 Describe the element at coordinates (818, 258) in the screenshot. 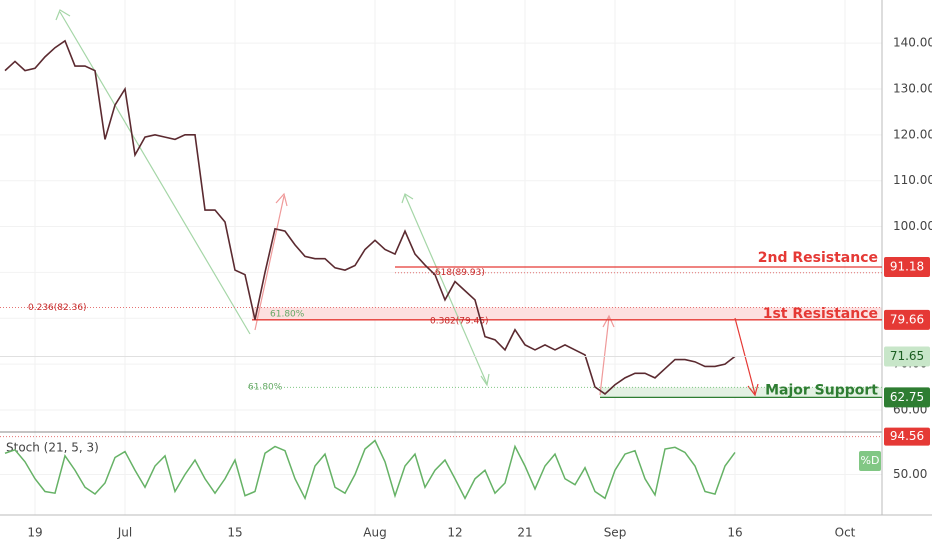

I see `level-label: 2nd Resistance` at that location.